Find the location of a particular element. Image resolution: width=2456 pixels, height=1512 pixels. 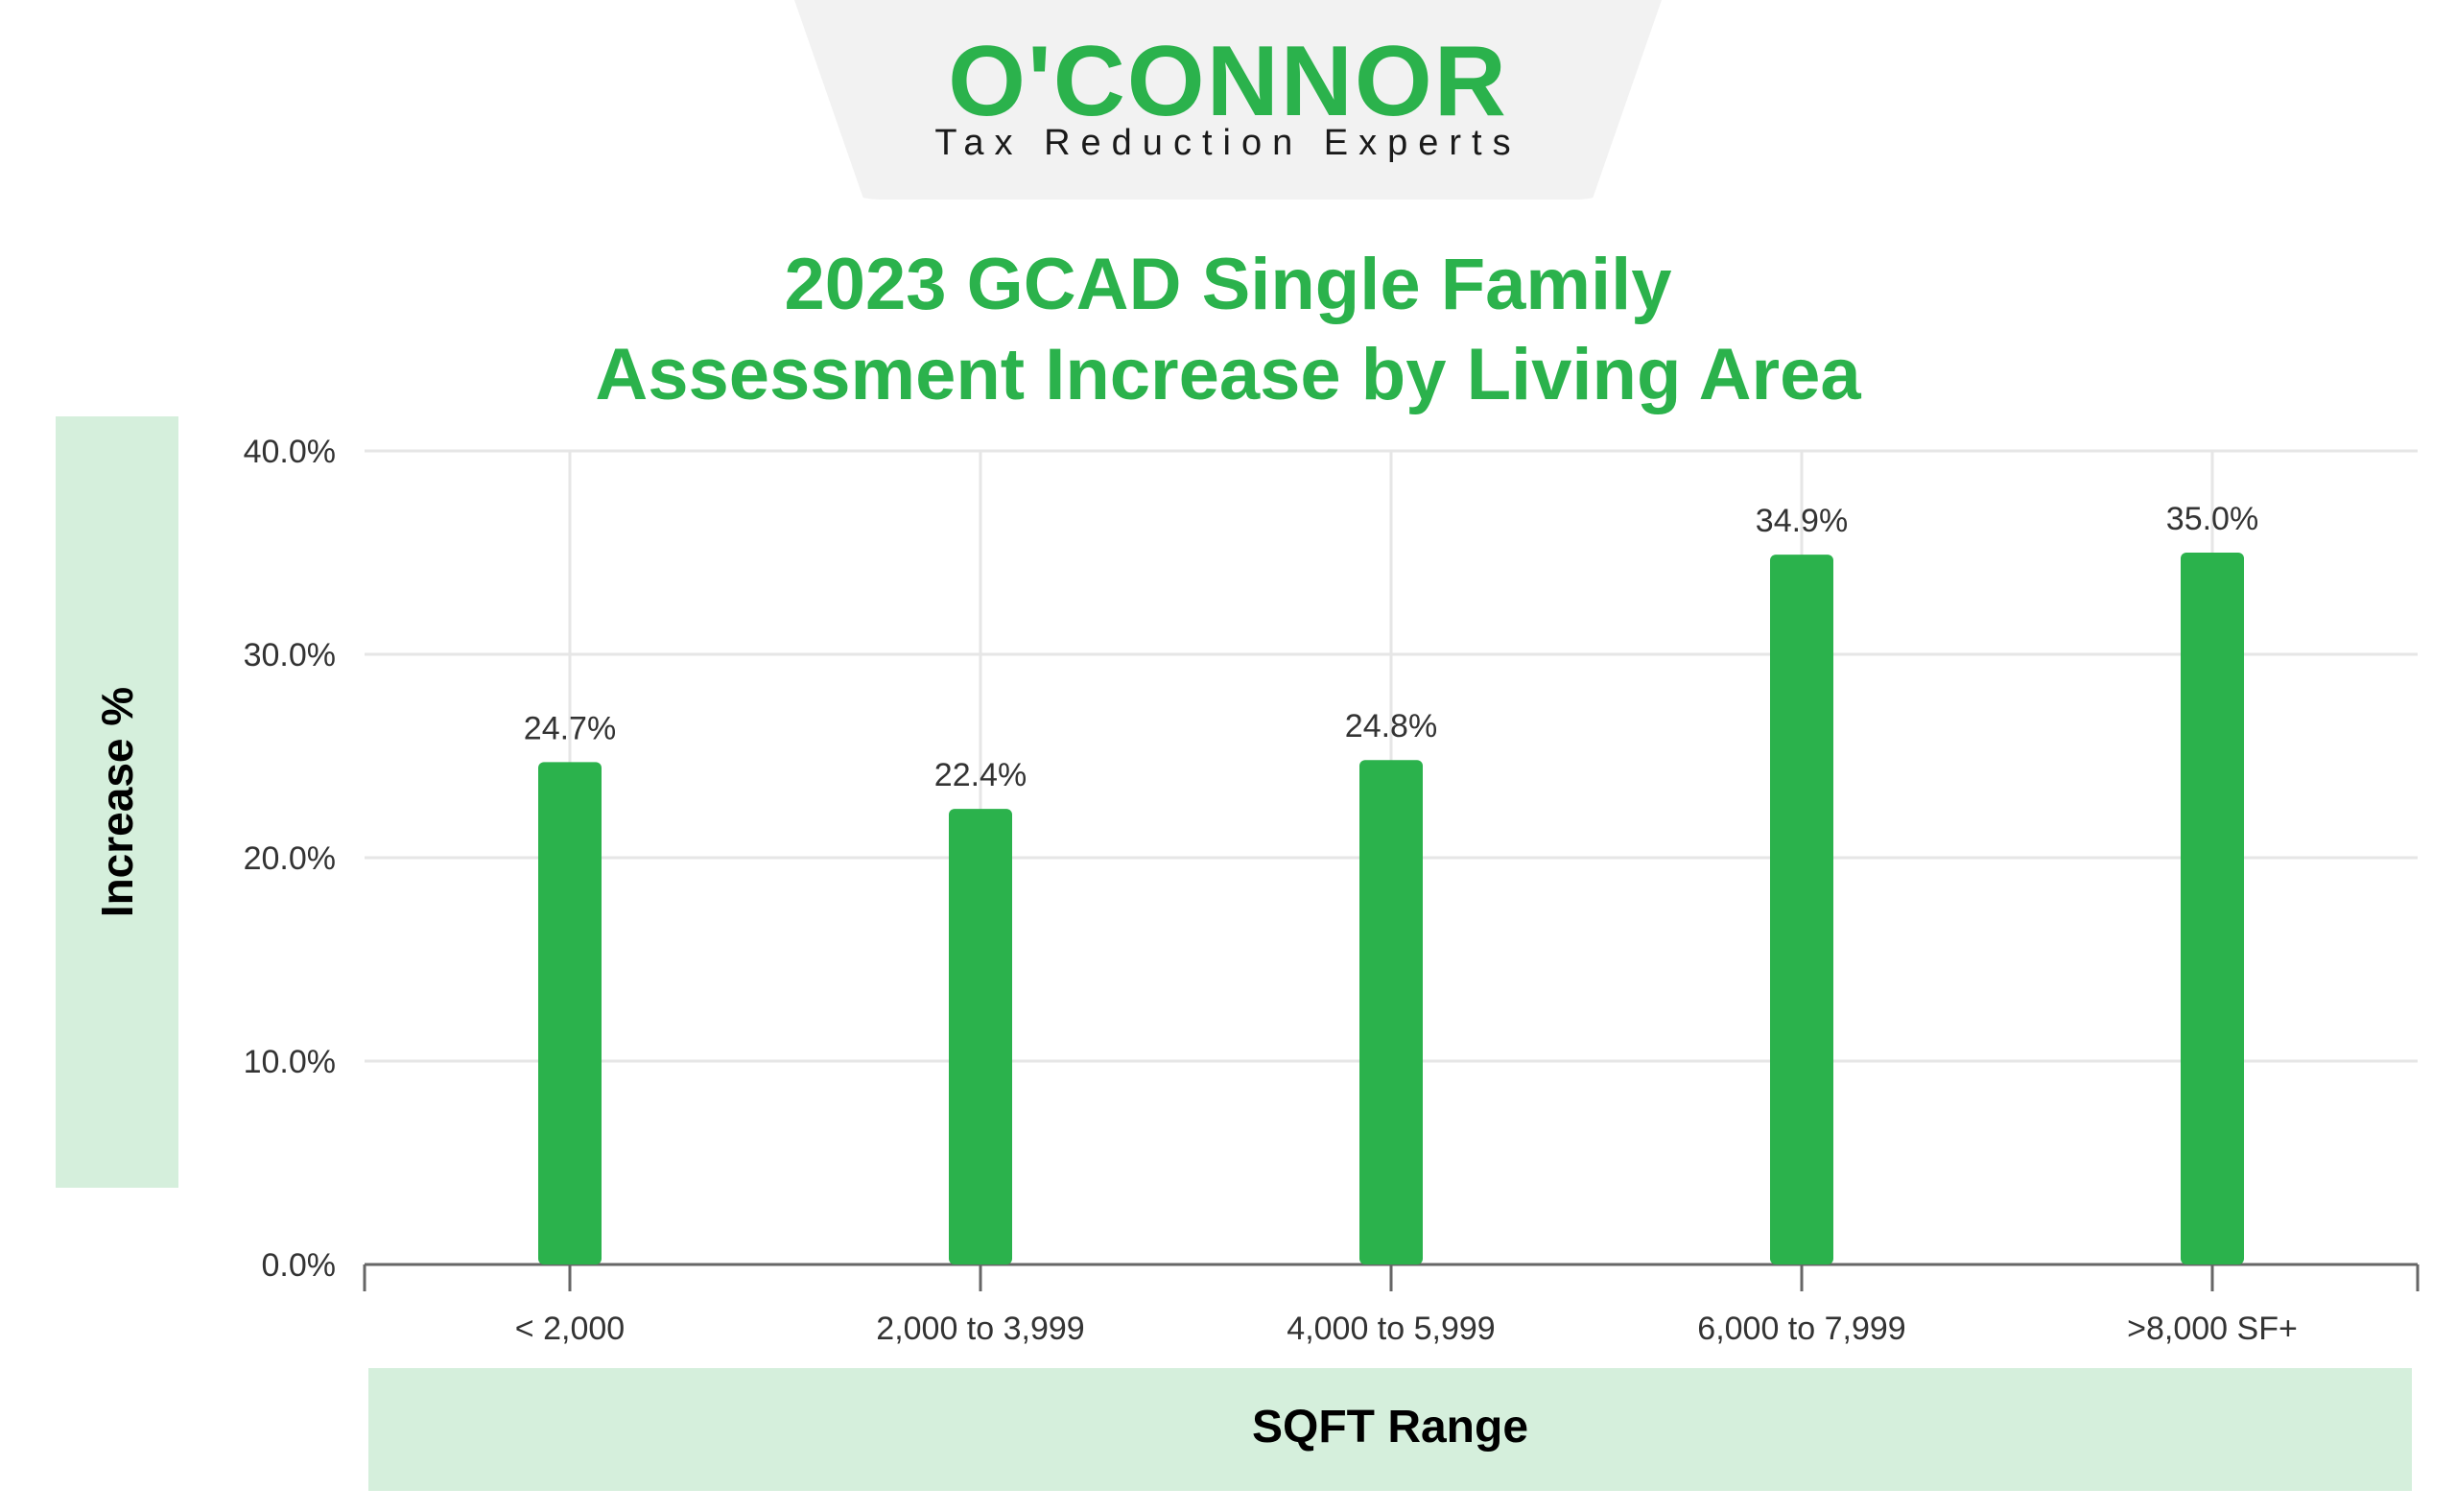

company-tagline: Tax Reduction Experts is located at coordinates (1228, 143).